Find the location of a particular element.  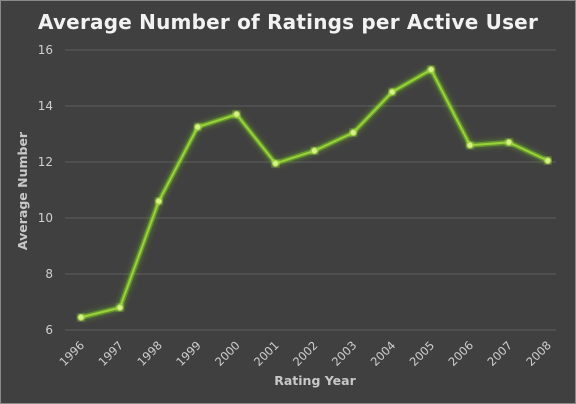

x-tick-label: 2000 is located at coordinates (227, 353).